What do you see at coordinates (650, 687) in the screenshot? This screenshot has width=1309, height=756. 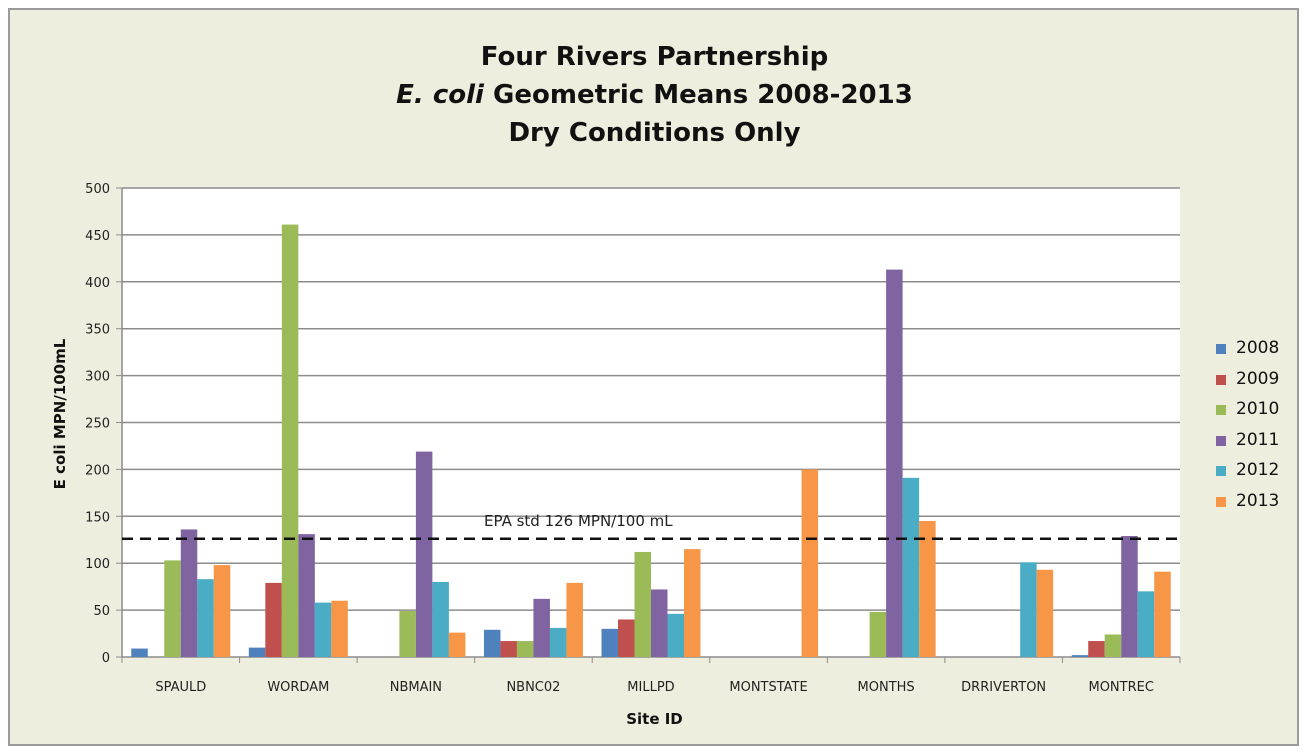 I see `x-tick-label: MILLPD` at bounding box center [650, 687].